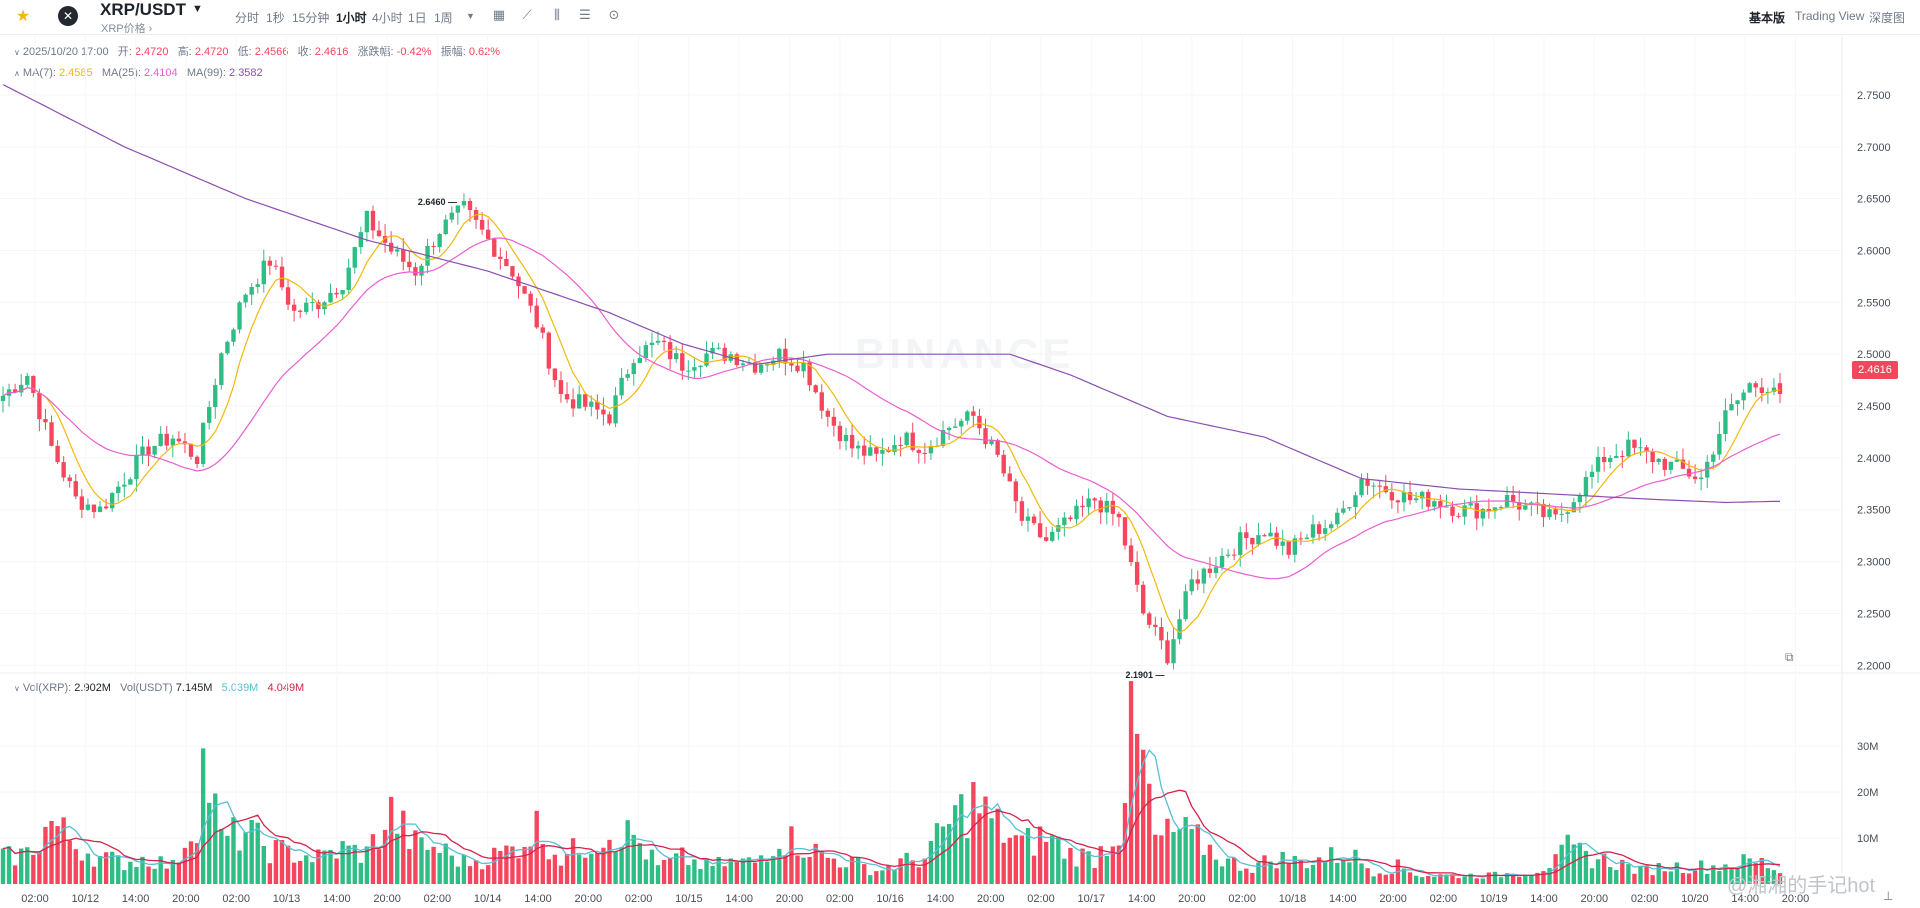  What do you see at coordinates (1867, 747) in the screenshot?
I see `volume-tick-label: 30M` at bounding box center [1867, 747].